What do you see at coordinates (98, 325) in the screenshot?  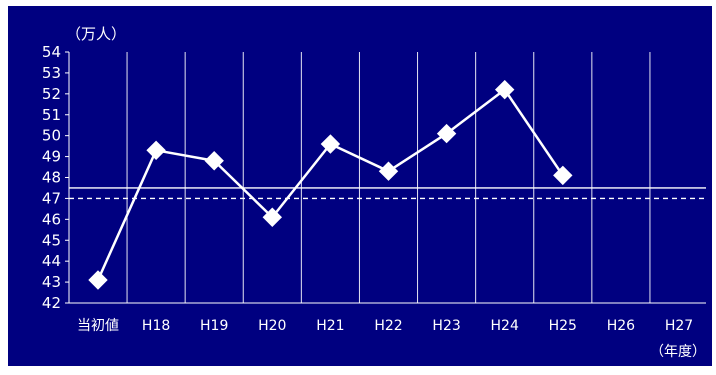 I see `x-tick-label: 当初値` at bounding box center [98, 325].